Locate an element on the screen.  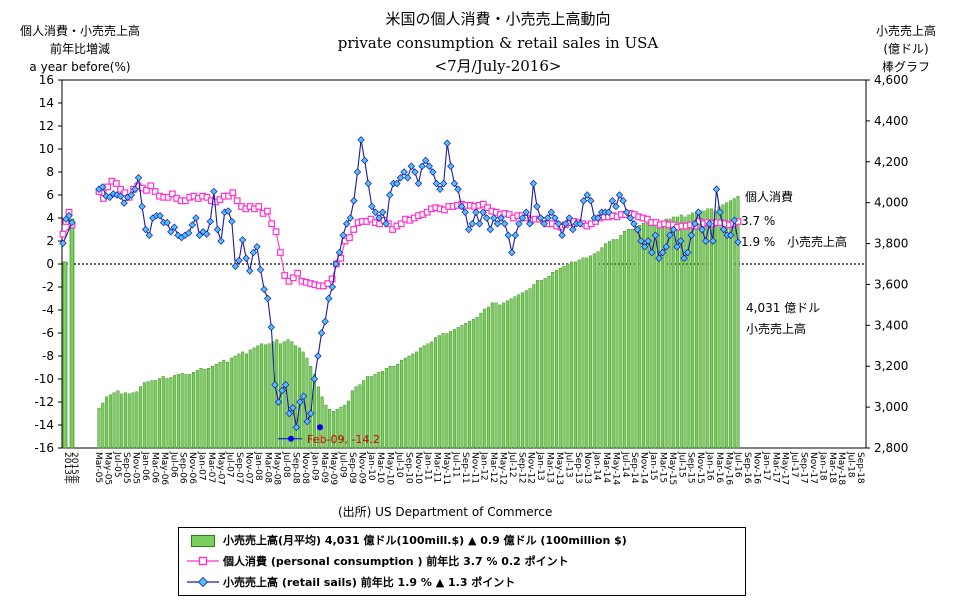
legend-bar-swatch is located at coordinates (203, 540).